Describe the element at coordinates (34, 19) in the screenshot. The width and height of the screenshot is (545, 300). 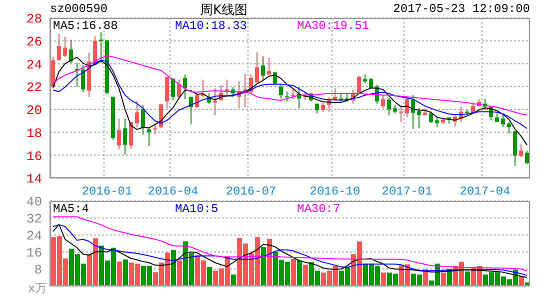
I see `y-tick-label: 28` at that location.